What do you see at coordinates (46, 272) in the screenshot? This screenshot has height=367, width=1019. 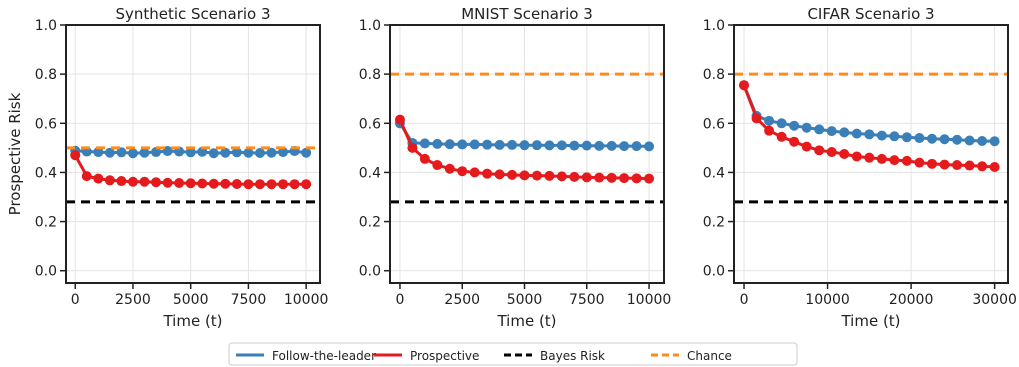 I see `panel-1-ytick-label-0: 0.0` at bounding box center [46, 272].